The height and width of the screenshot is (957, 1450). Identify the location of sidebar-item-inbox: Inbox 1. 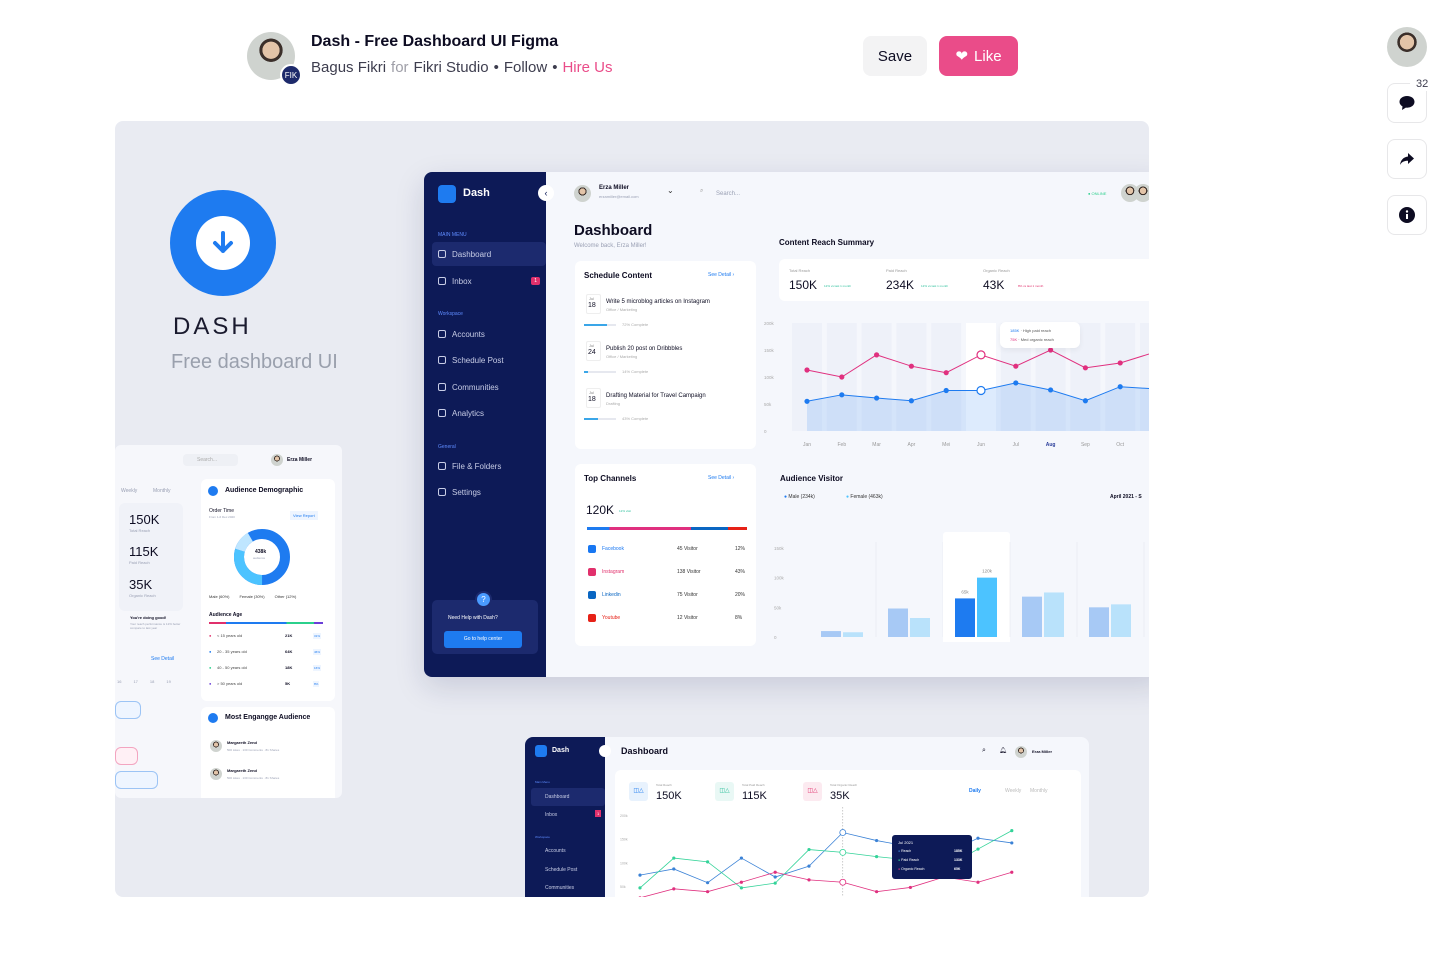
(489, 281).